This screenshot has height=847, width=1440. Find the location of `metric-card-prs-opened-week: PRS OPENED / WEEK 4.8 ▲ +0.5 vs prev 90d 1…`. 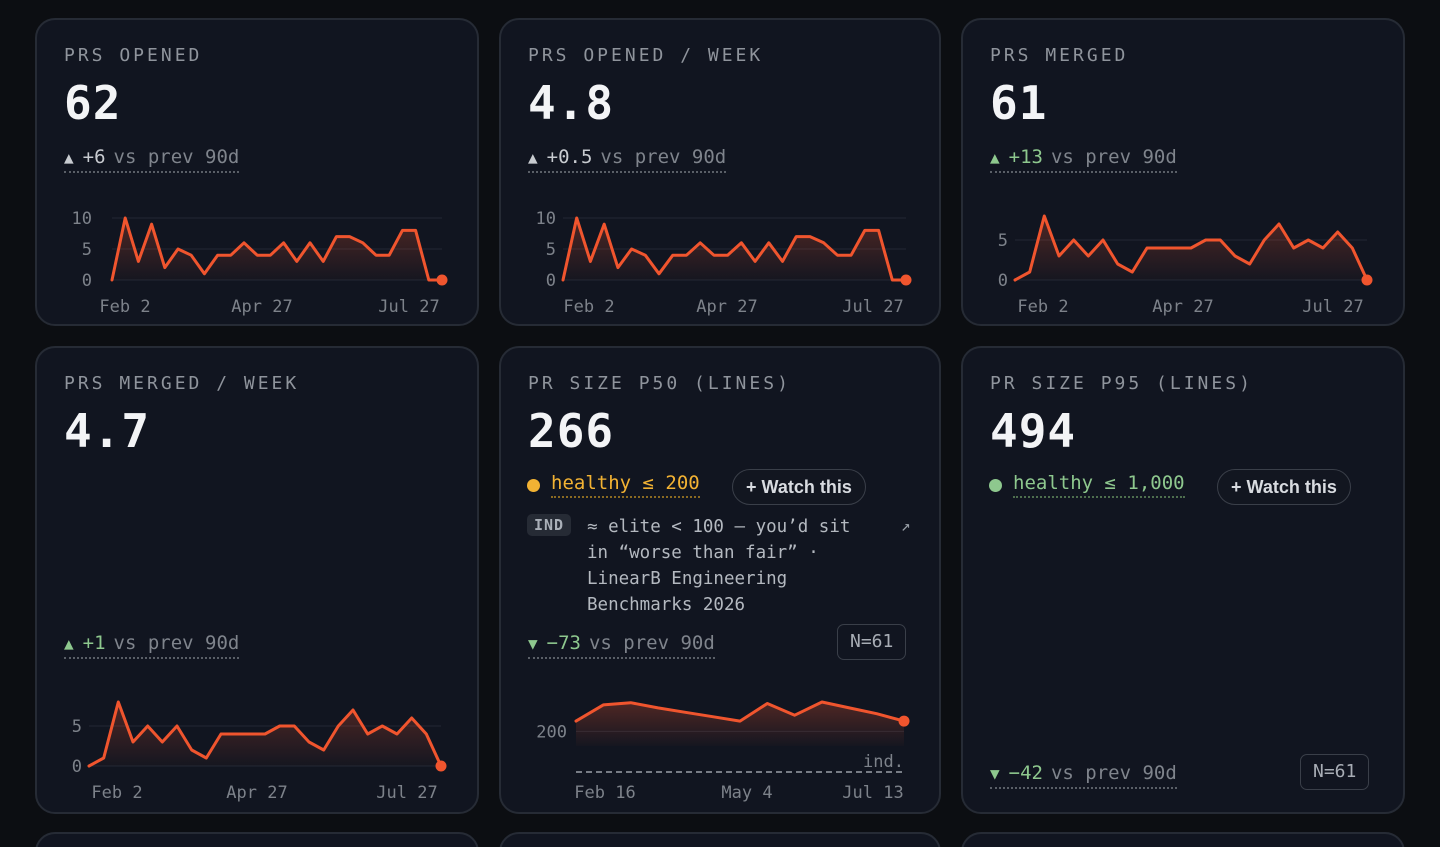

metric-card-prs-opened-week: PRS OPENED / WEEK 4.8 ▲ +0.5 vs prev 90d 1… is located at coordinates (720, 172).